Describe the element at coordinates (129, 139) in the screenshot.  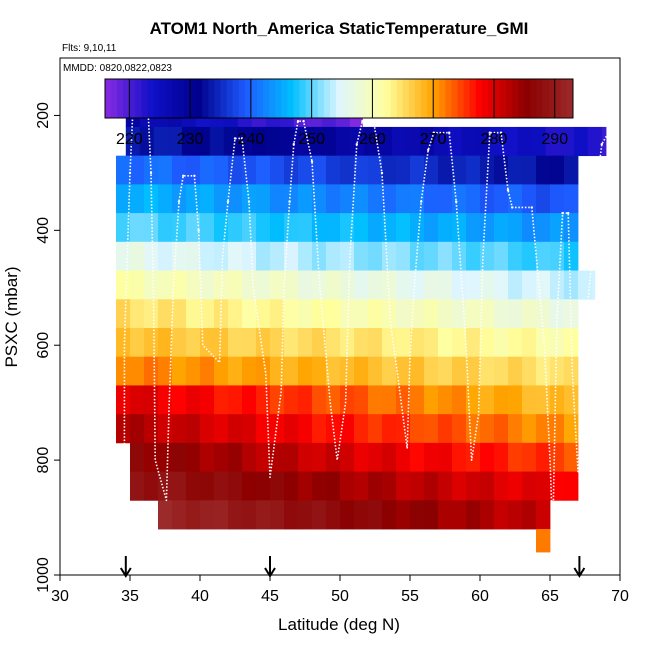
I see `colorbar-tick-label: 220` at that location.